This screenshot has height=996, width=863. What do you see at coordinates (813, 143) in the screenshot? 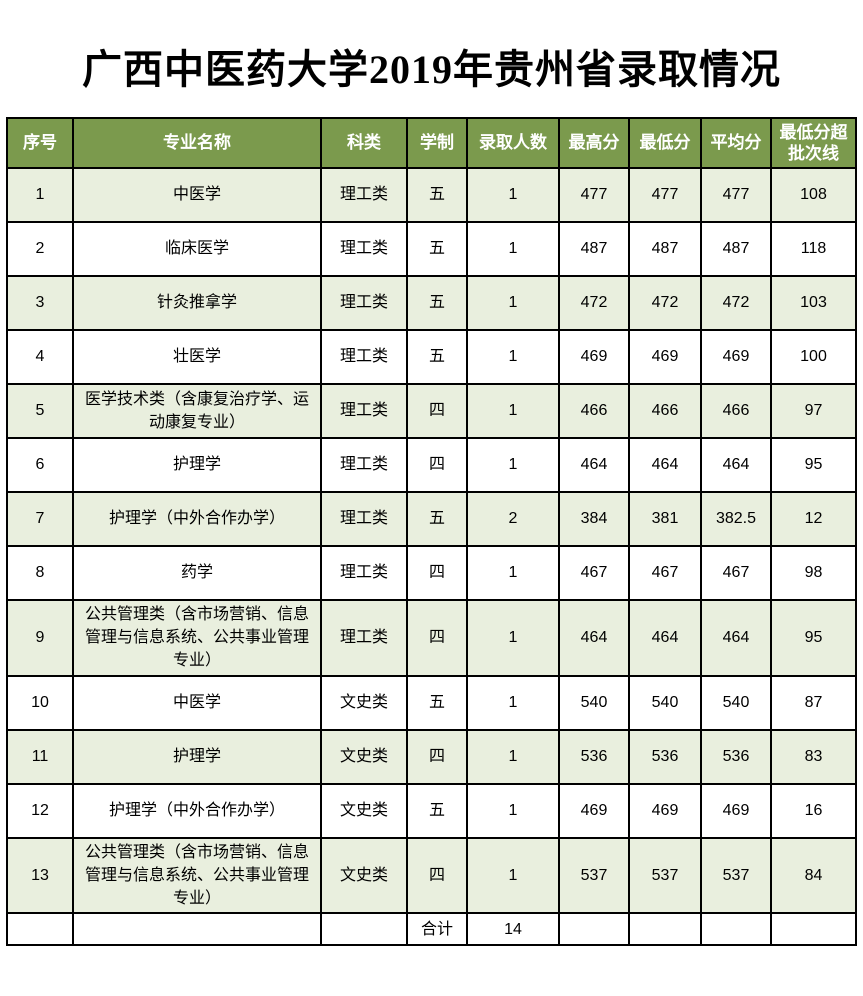
I see `col-header-over-line: 最低分超批次线` at bounding box center [813, 143].